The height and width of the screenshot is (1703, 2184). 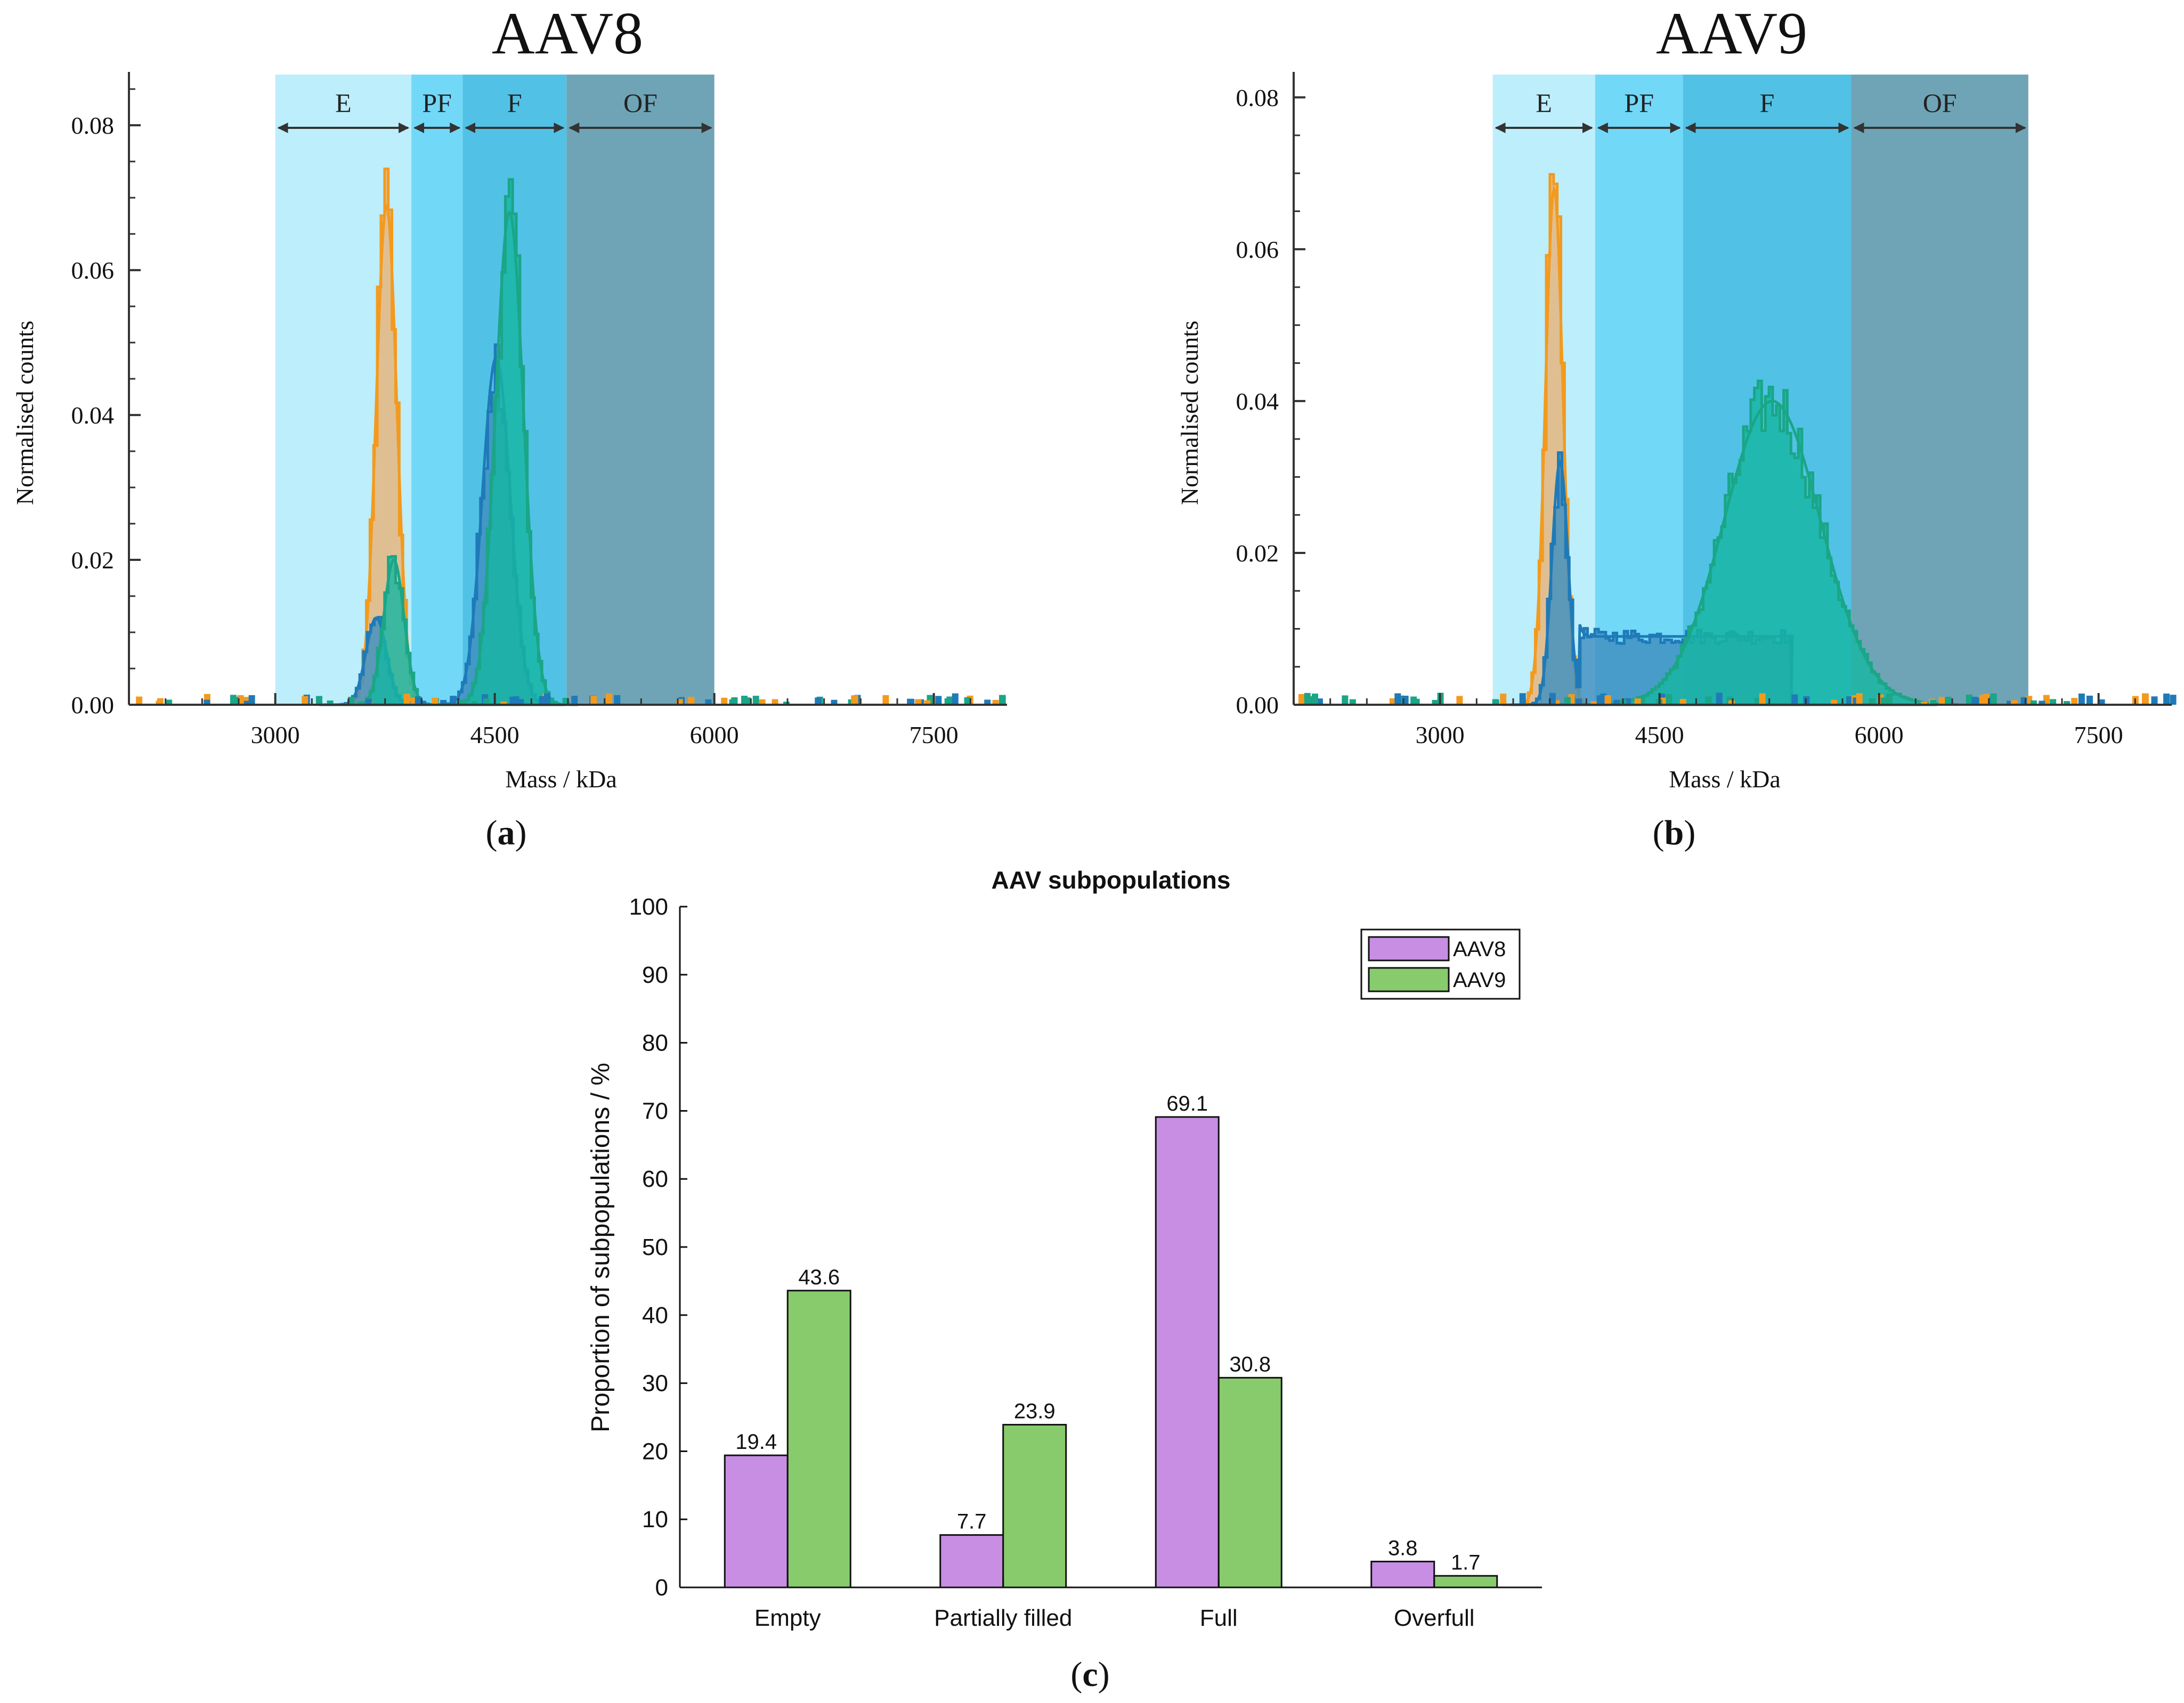 What do you see at coordinates (93, 705) in the screenshot?
I see `y-tick-label: 0.00` at bounding box center [93, 705].